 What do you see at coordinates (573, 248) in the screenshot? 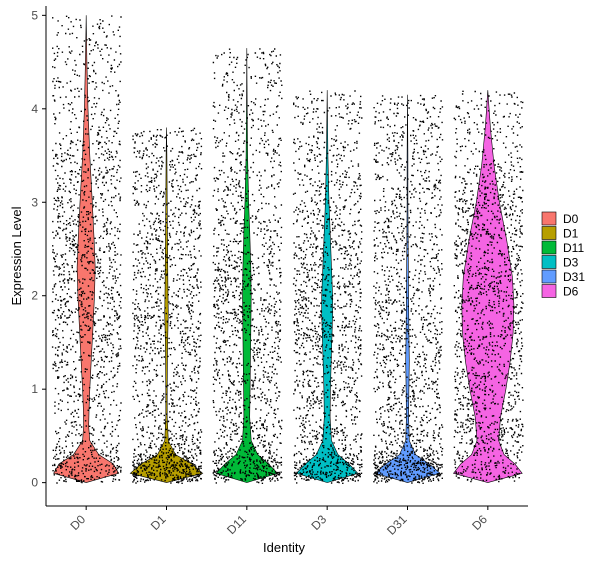
I see `legend-label-D11: D11` at bounding box center [573, 248].